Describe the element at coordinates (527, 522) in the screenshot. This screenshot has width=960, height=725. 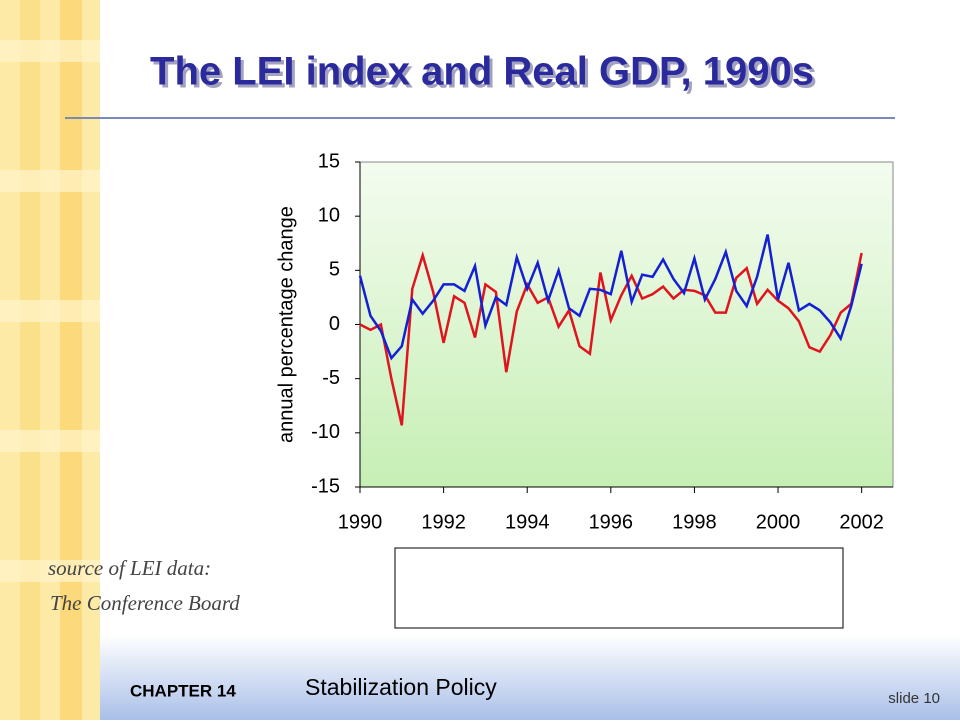
I see `x-tick-label: 1994` at that location.